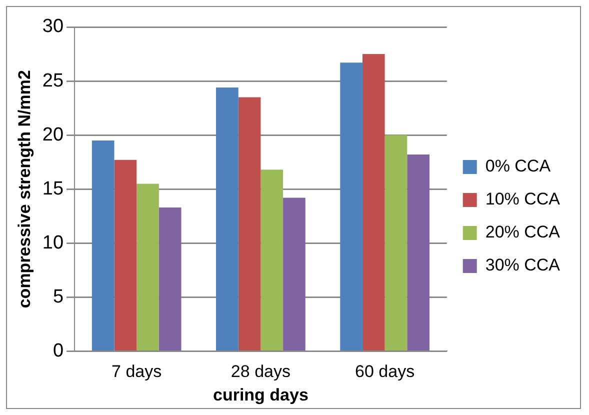 The image size is (589, 415). Describe the element at coordinates (523, 232) in the screenshot. I see `legend-label: 20% CCA` at that location.